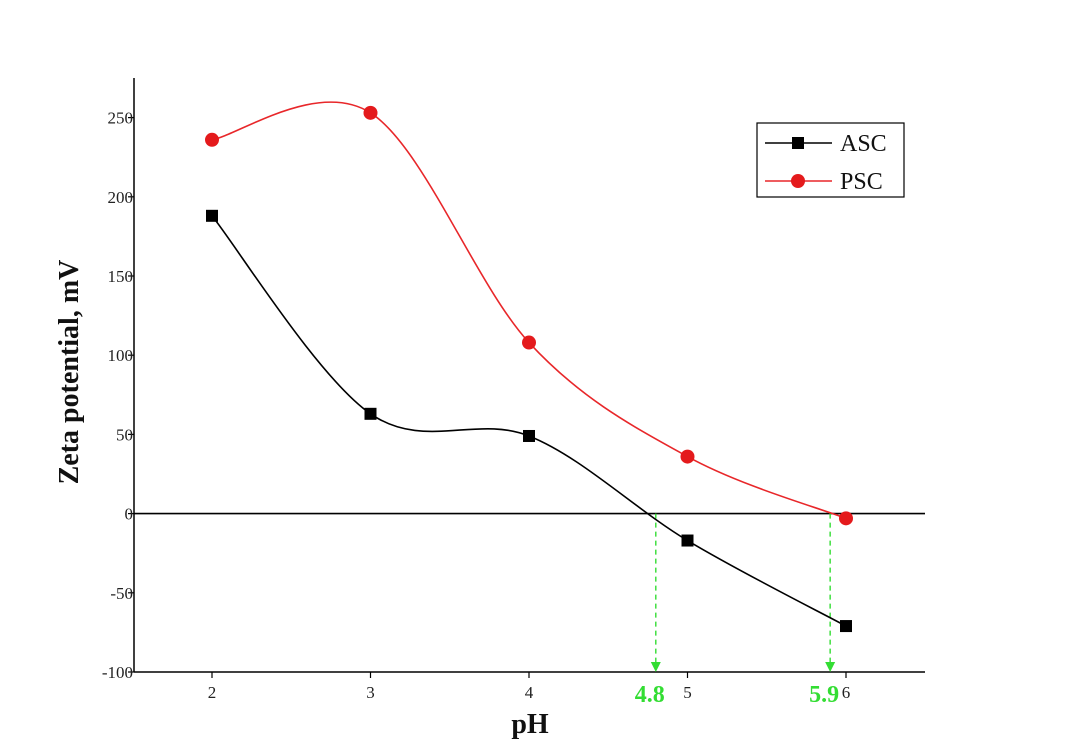  Describe the element at coordinates (124, 434) in the screenshot. I see `y-tick-label: 50` at that location.